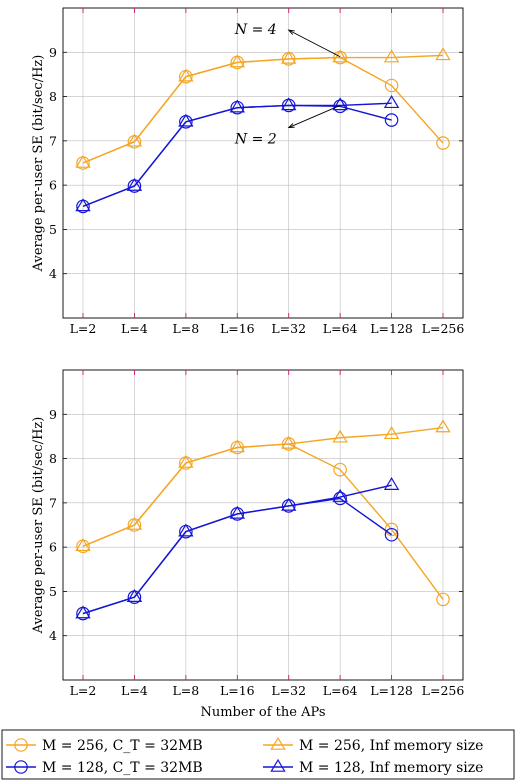 This screenshot has width=516, height=781. Describe the element at coordinates (122, 768) in the screenshot. I see `legend-text: M = 128, C_T = 32MB` at that location.